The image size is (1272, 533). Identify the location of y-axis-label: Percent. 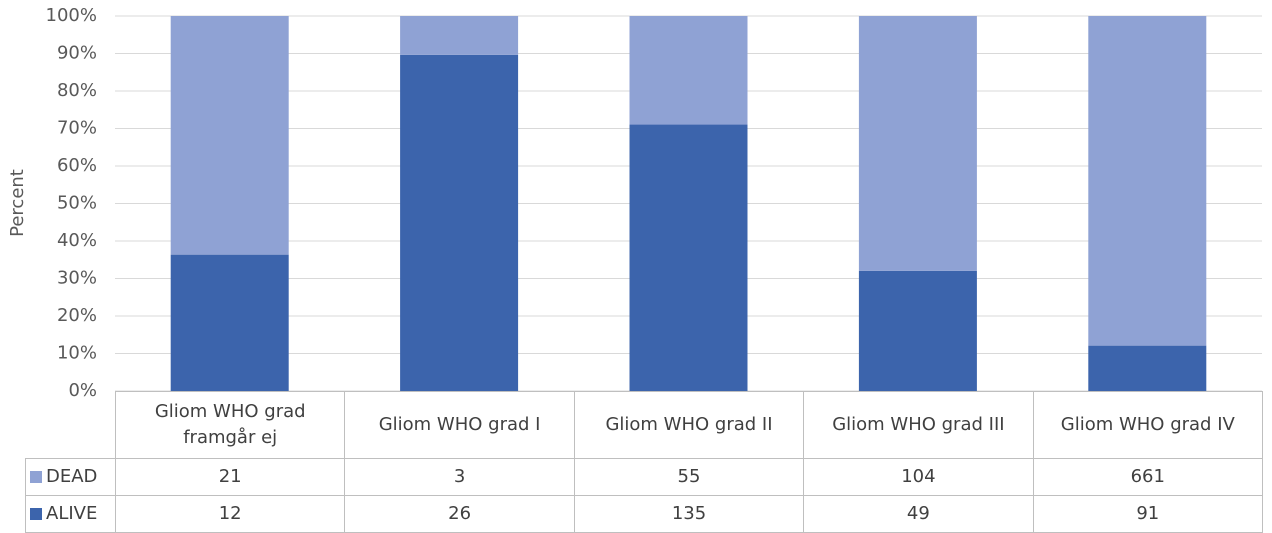
(17, 203).